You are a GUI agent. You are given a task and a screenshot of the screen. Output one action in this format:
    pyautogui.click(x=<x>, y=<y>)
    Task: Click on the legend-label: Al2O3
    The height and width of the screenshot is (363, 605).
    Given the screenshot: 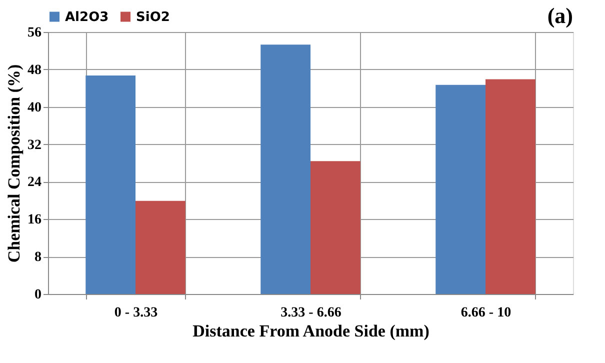 What is the action you would take?
    pyautogui.click(x=87, y=17)
    